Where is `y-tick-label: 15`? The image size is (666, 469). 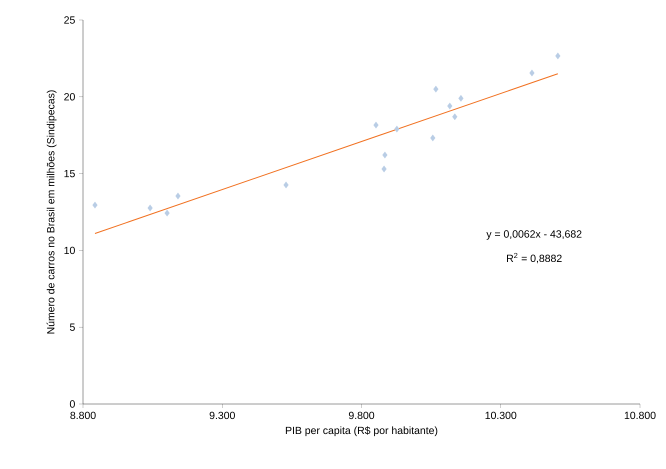
y-tick-label: 15 is located at coordinates (69, 174).